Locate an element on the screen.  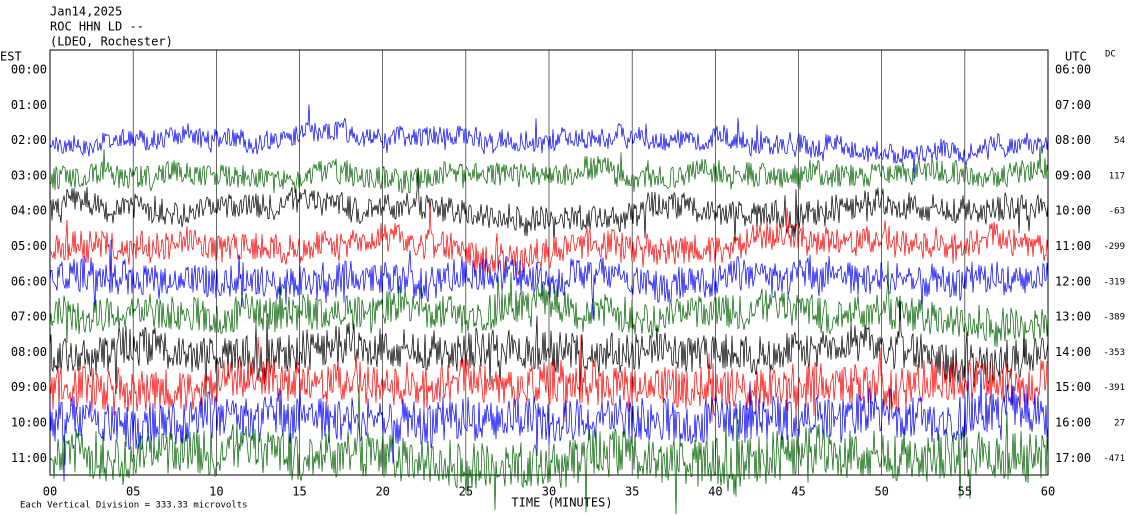
x-tick-label: 20 is located at coordinates (382, 492).